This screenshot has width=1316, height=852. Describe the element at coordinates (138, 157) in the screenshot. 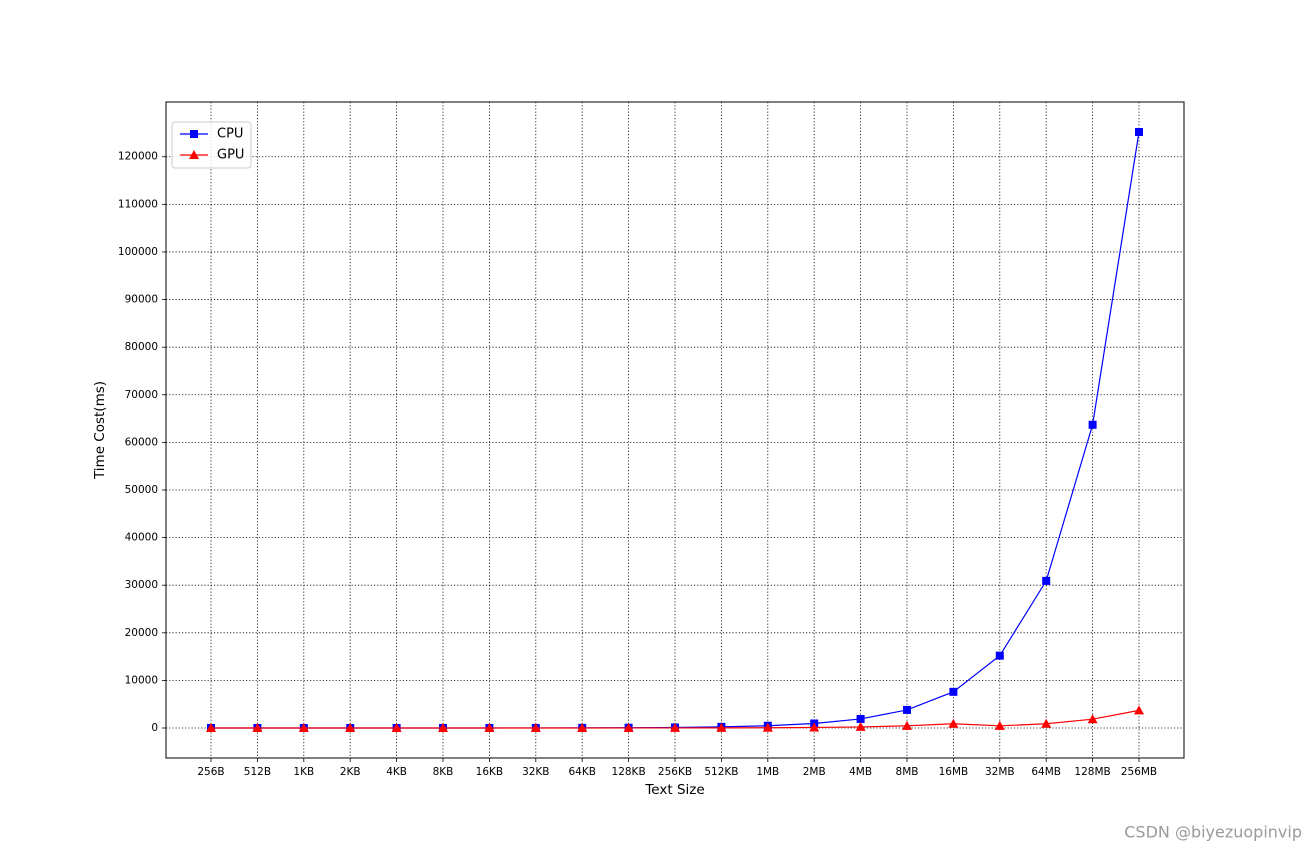

I see `y-tick-label: 120000` at that location.